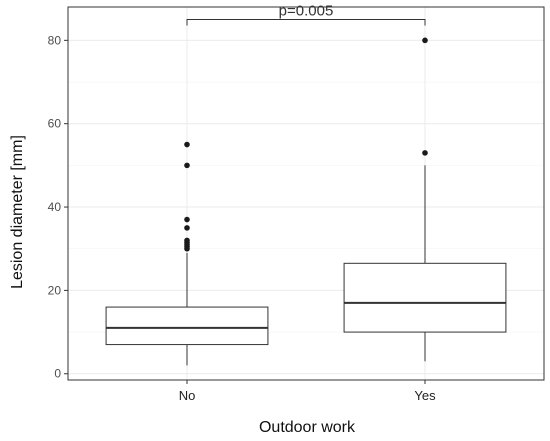 This screenshot has height=441, width=550. What do you see at coordinates (57, 374) in the screenshot?
I see `y-tick-label: 0` at bounding box center [57, 374].